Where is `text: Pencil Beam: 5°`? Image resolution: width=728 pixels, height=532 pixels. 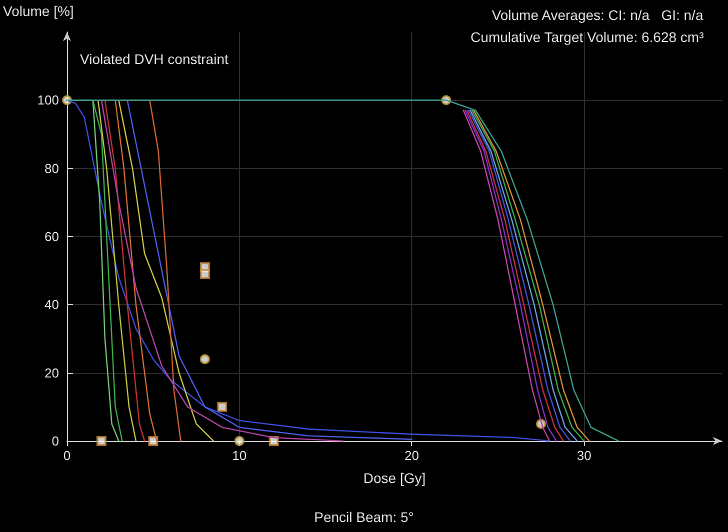 text: Pencil Beam: 5° is located at coordinates (364, 517).